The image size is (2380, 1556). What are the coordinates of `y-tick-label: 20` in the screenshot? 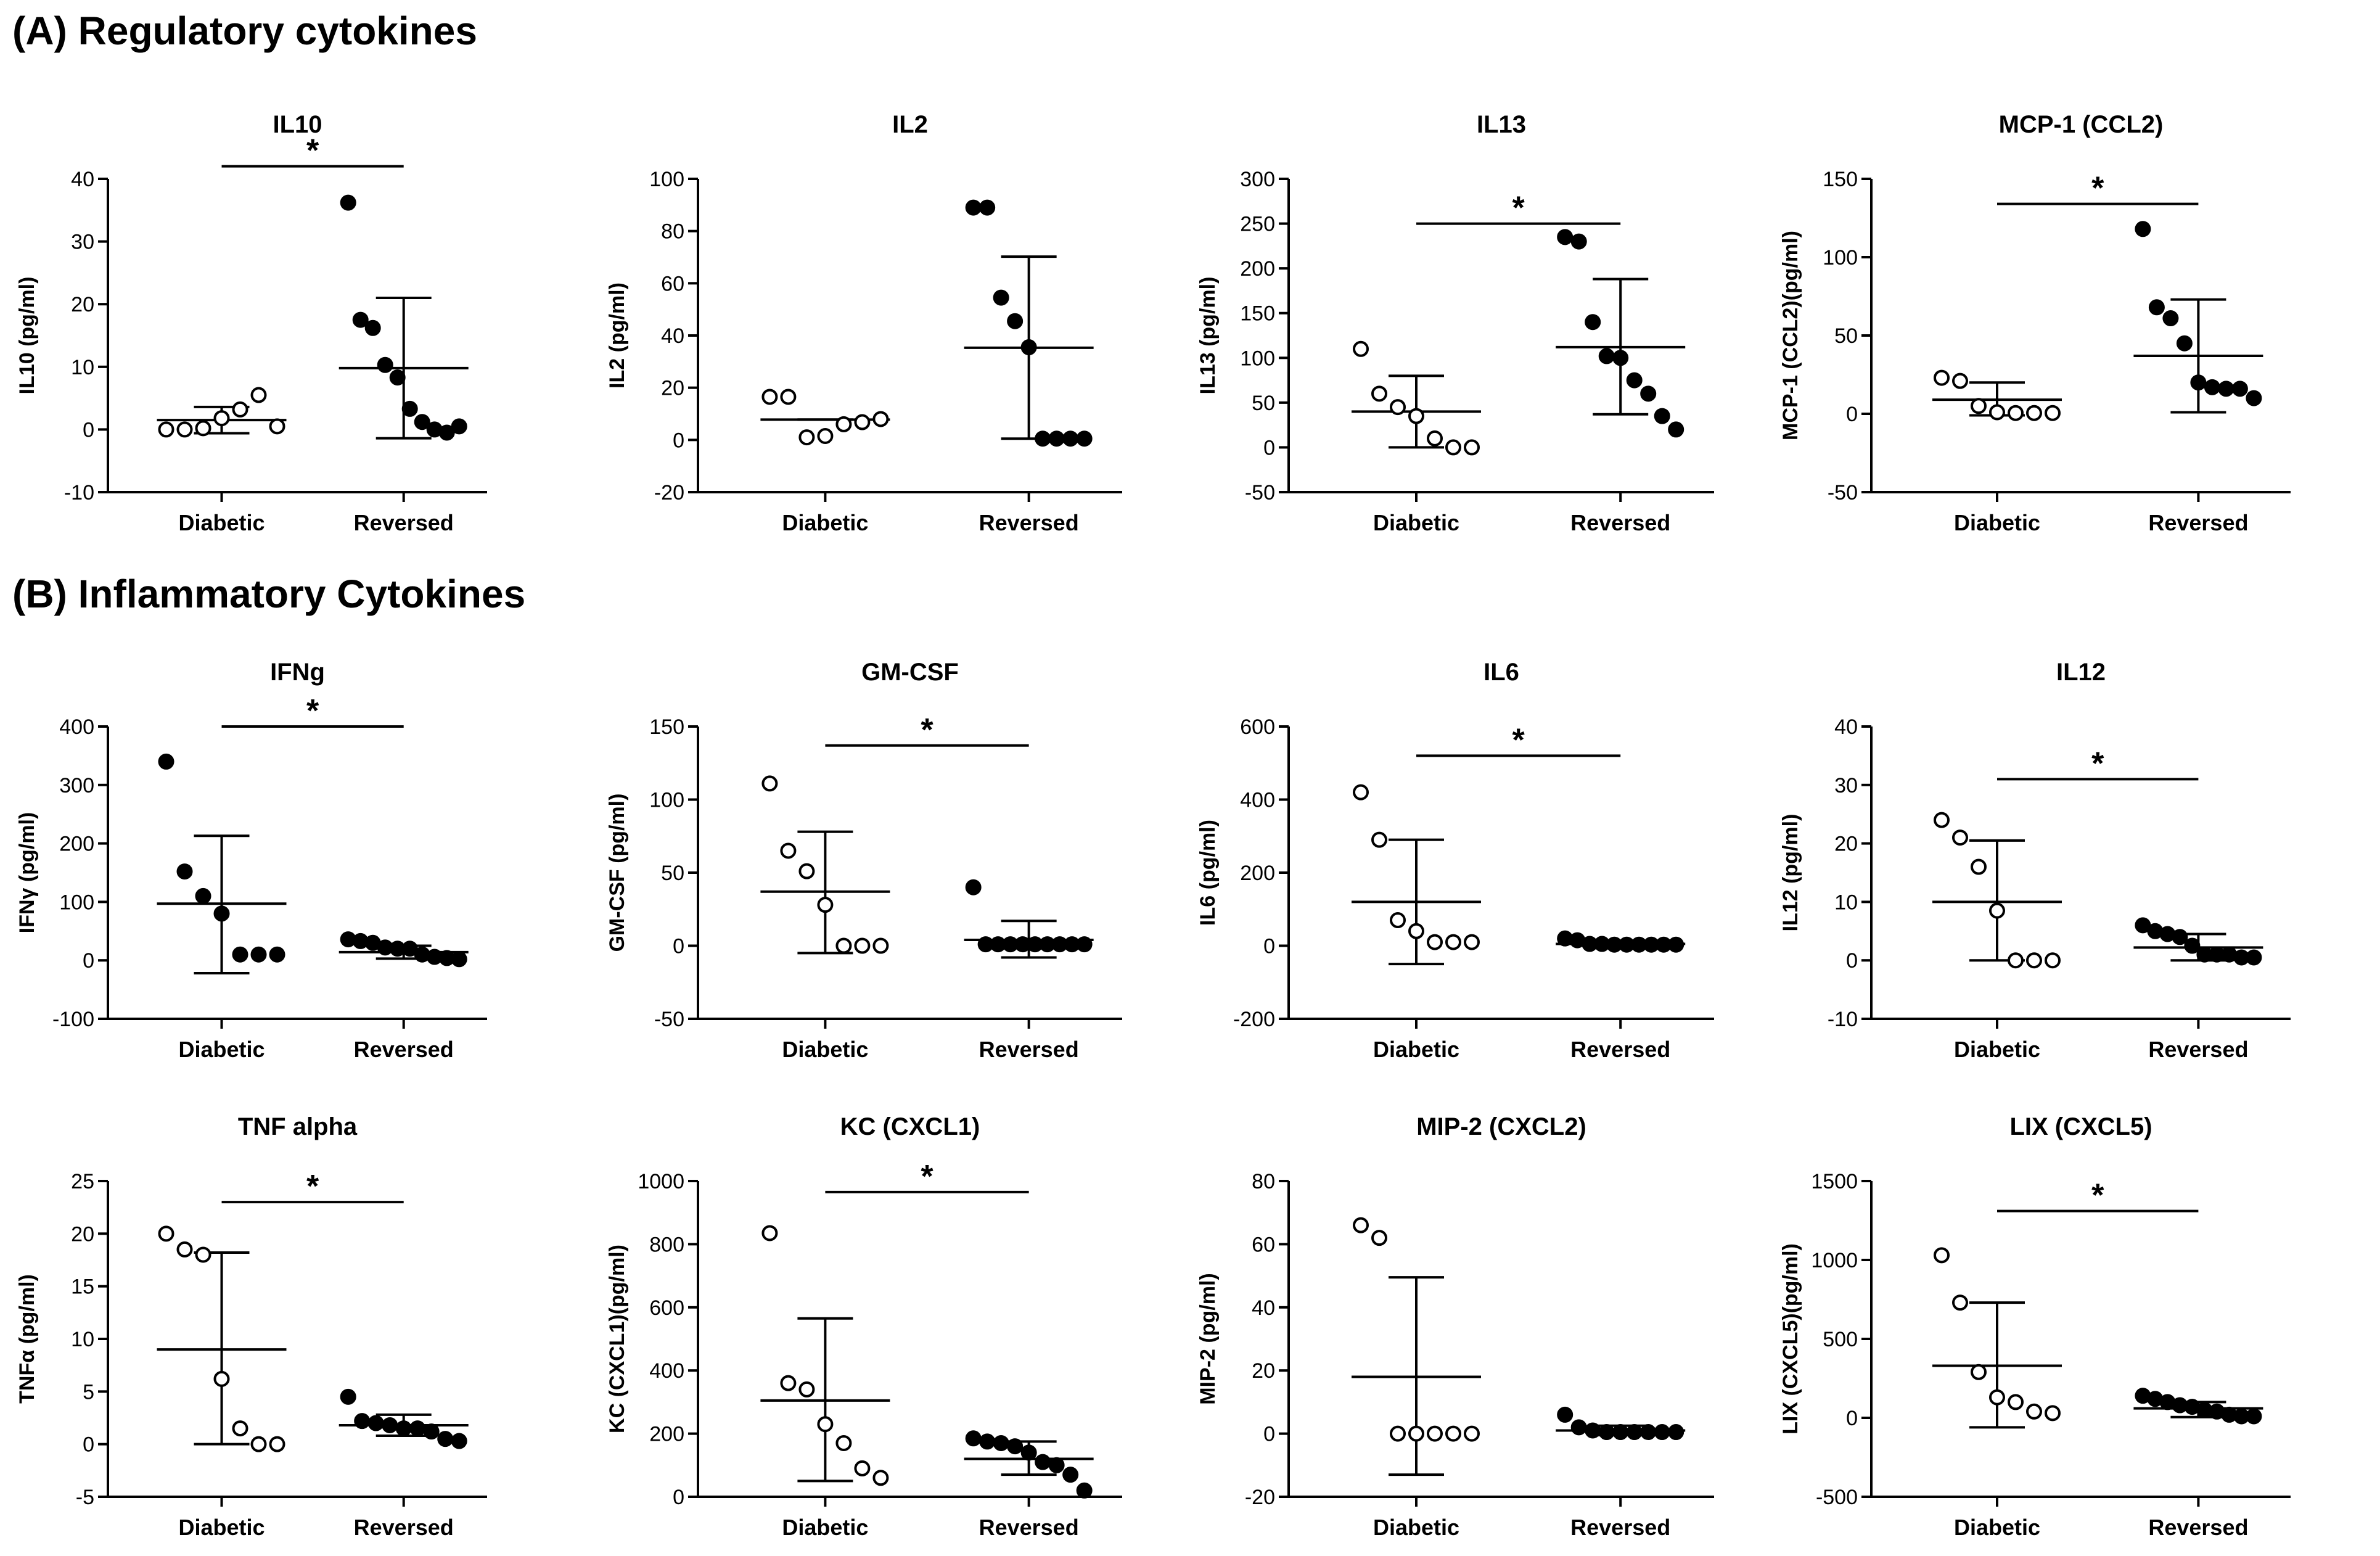 It's located at (1263, 1371).